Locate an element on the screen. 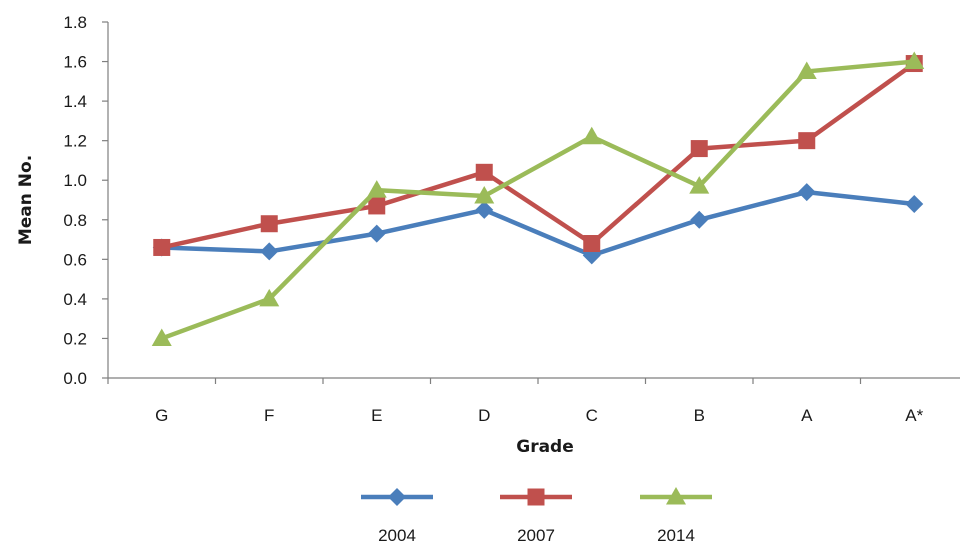 The height and width of the screenshot is (543, 960). legend-item-2004: 2004 is located at coordinates (397, 515).